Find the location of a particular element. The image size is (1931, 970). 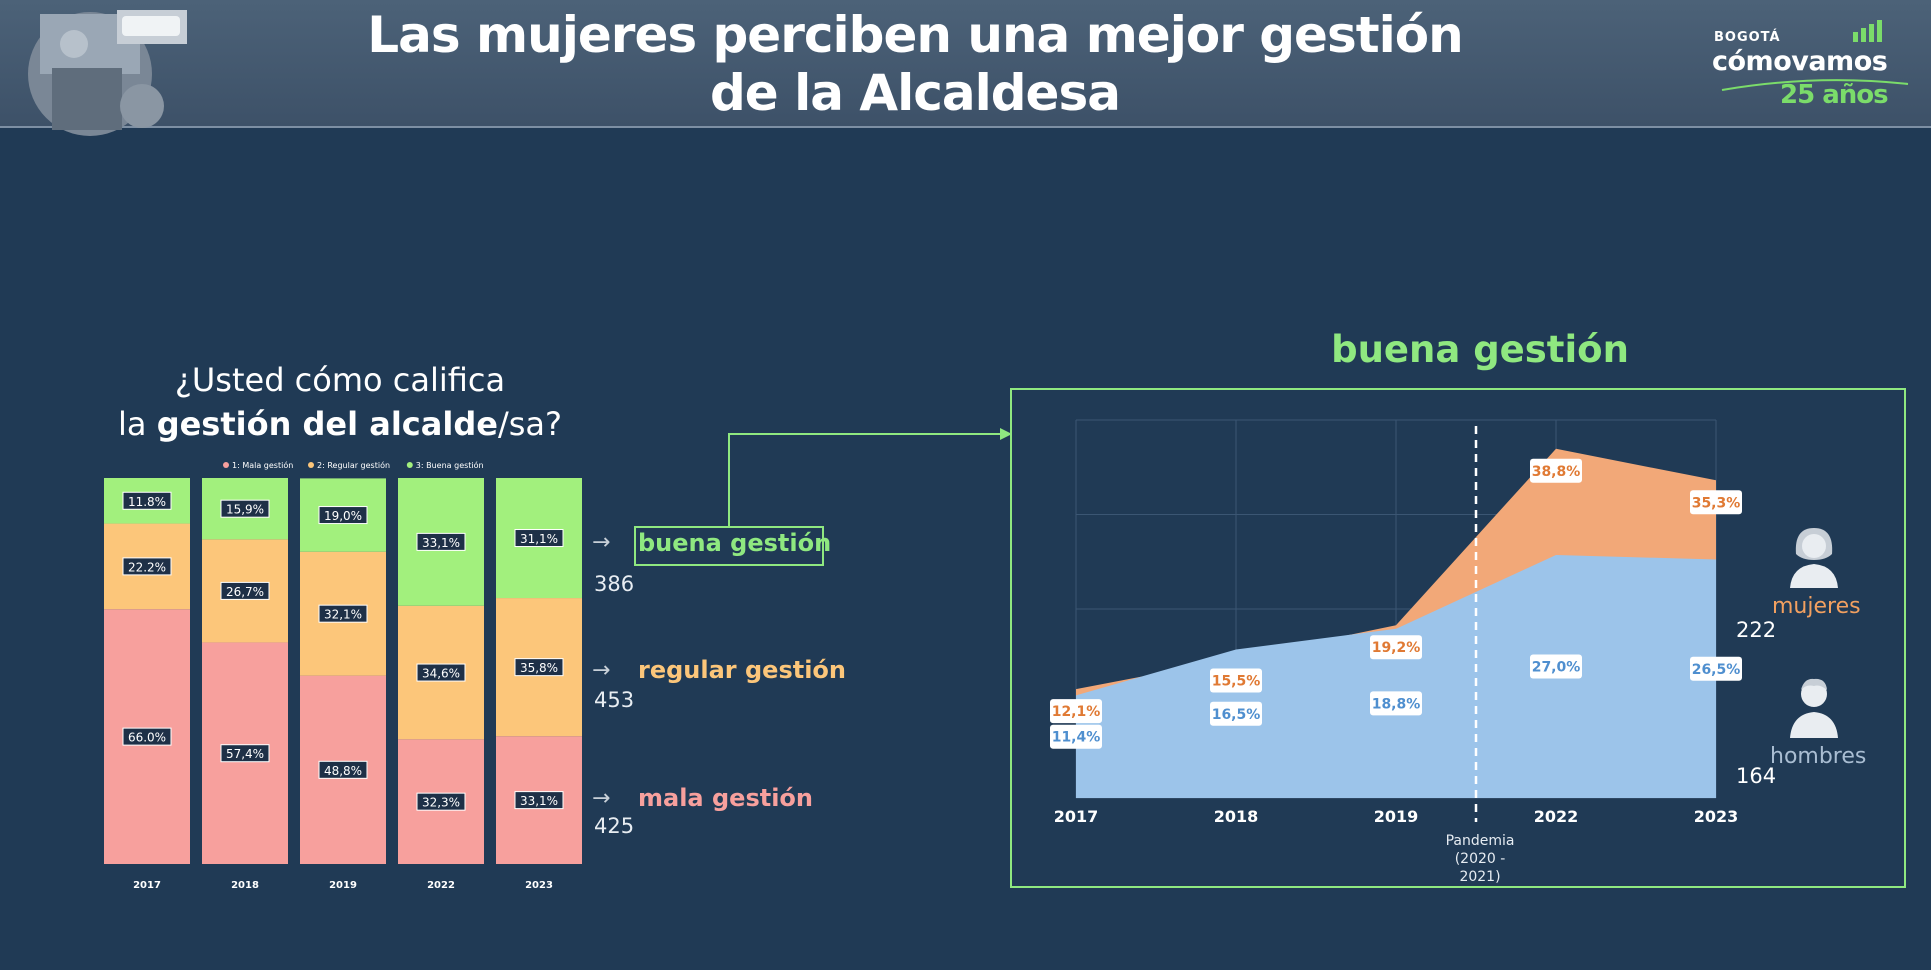

area-label-hombres-2017: 11,4% is located at coordinates (1076, 738).